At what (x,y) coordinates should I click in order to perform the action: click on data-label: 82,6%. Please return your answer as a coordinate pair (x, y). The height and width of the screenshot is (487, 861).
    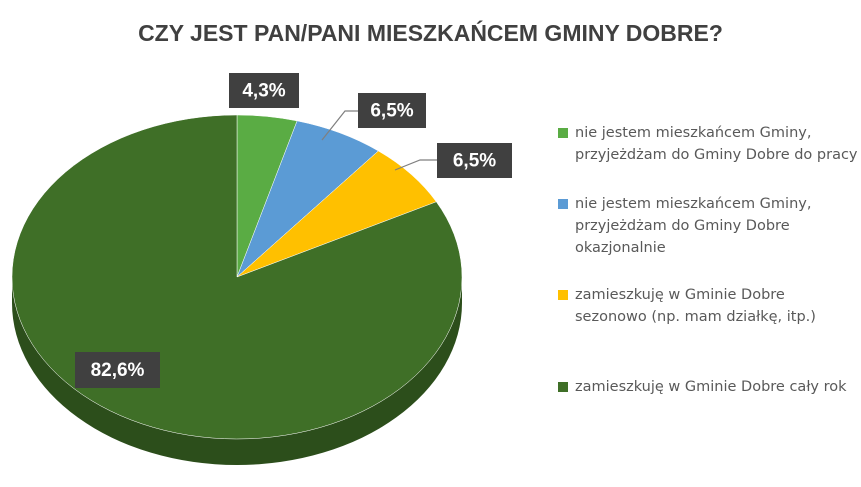
    Looking at the image, I should click on (118, 370).